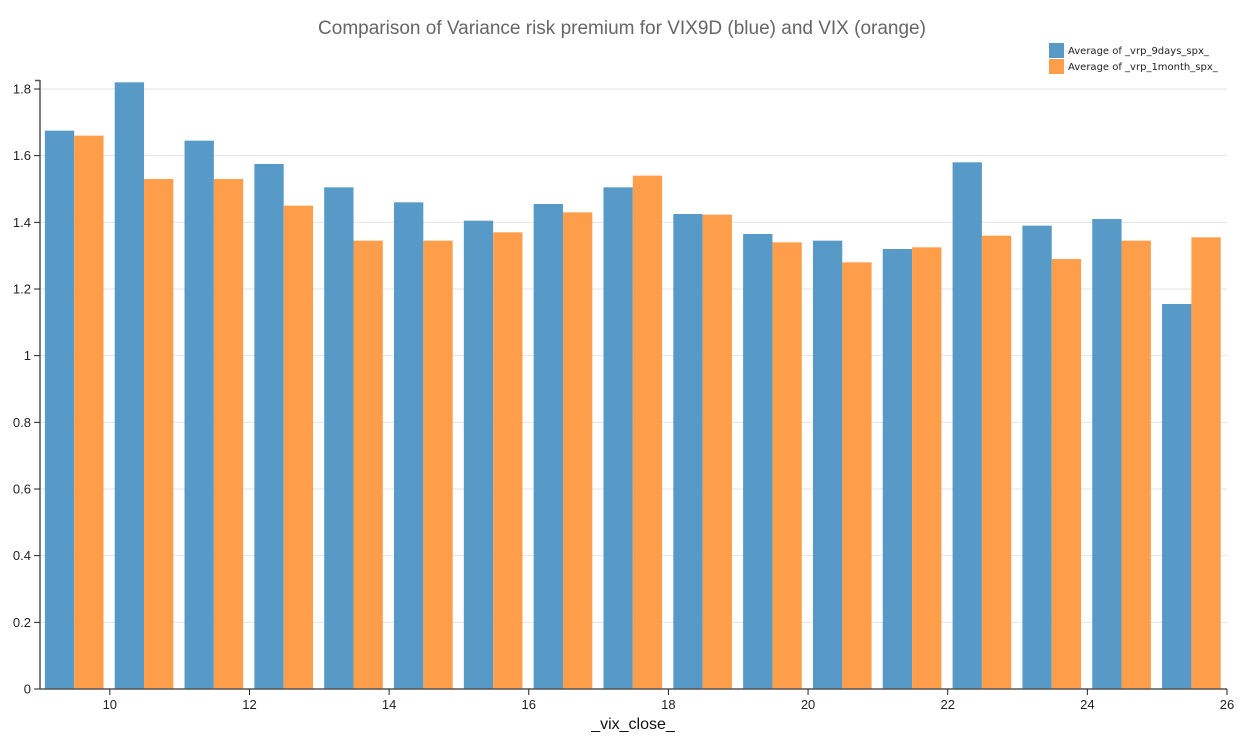  What do you see at coordinates (633, 724) in the screenshot?
I see `x-axis-label: _vix_close_` at bounding box center [633, 724].